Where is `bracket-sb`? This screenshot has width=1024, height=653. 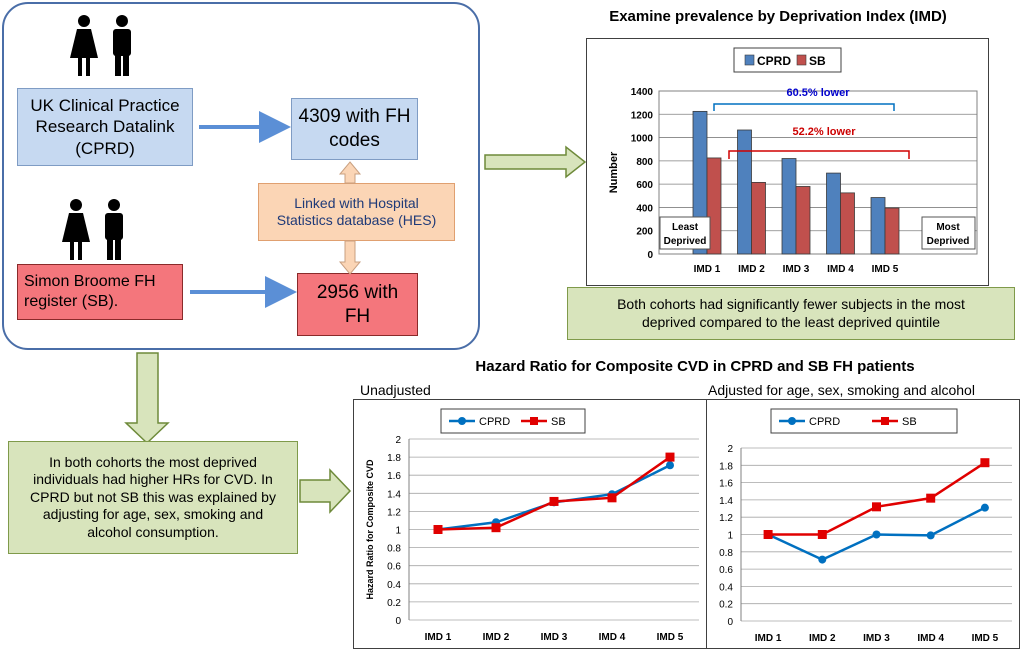 bracket-sb is located at coordinates (819, 154).